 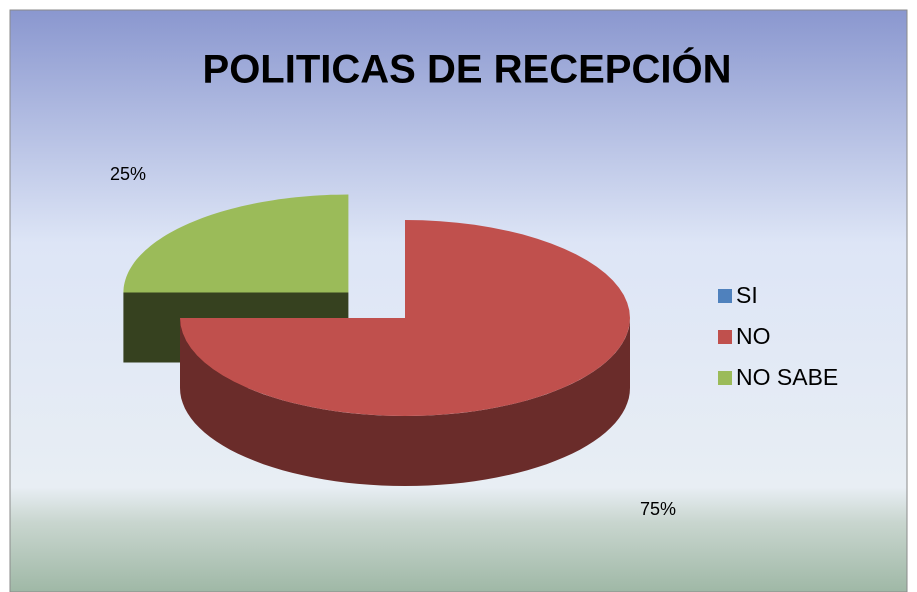 What do you see at coordinates (405, 402) in the screenshot?
I see `slice-wall` at bounding box center [405, 402].